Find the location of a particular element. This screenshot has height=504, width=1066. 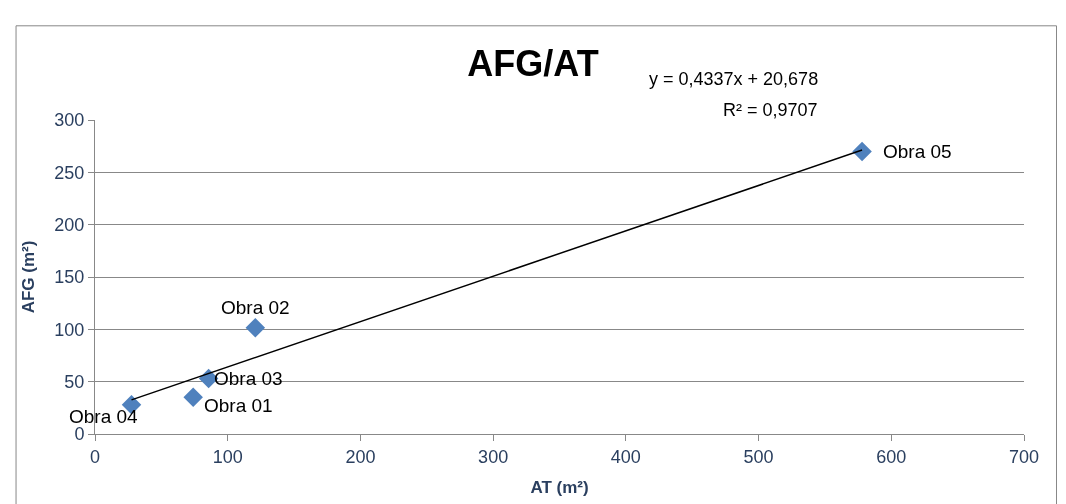

chart-title: AFG/AT is located at coordinates (533, 63).